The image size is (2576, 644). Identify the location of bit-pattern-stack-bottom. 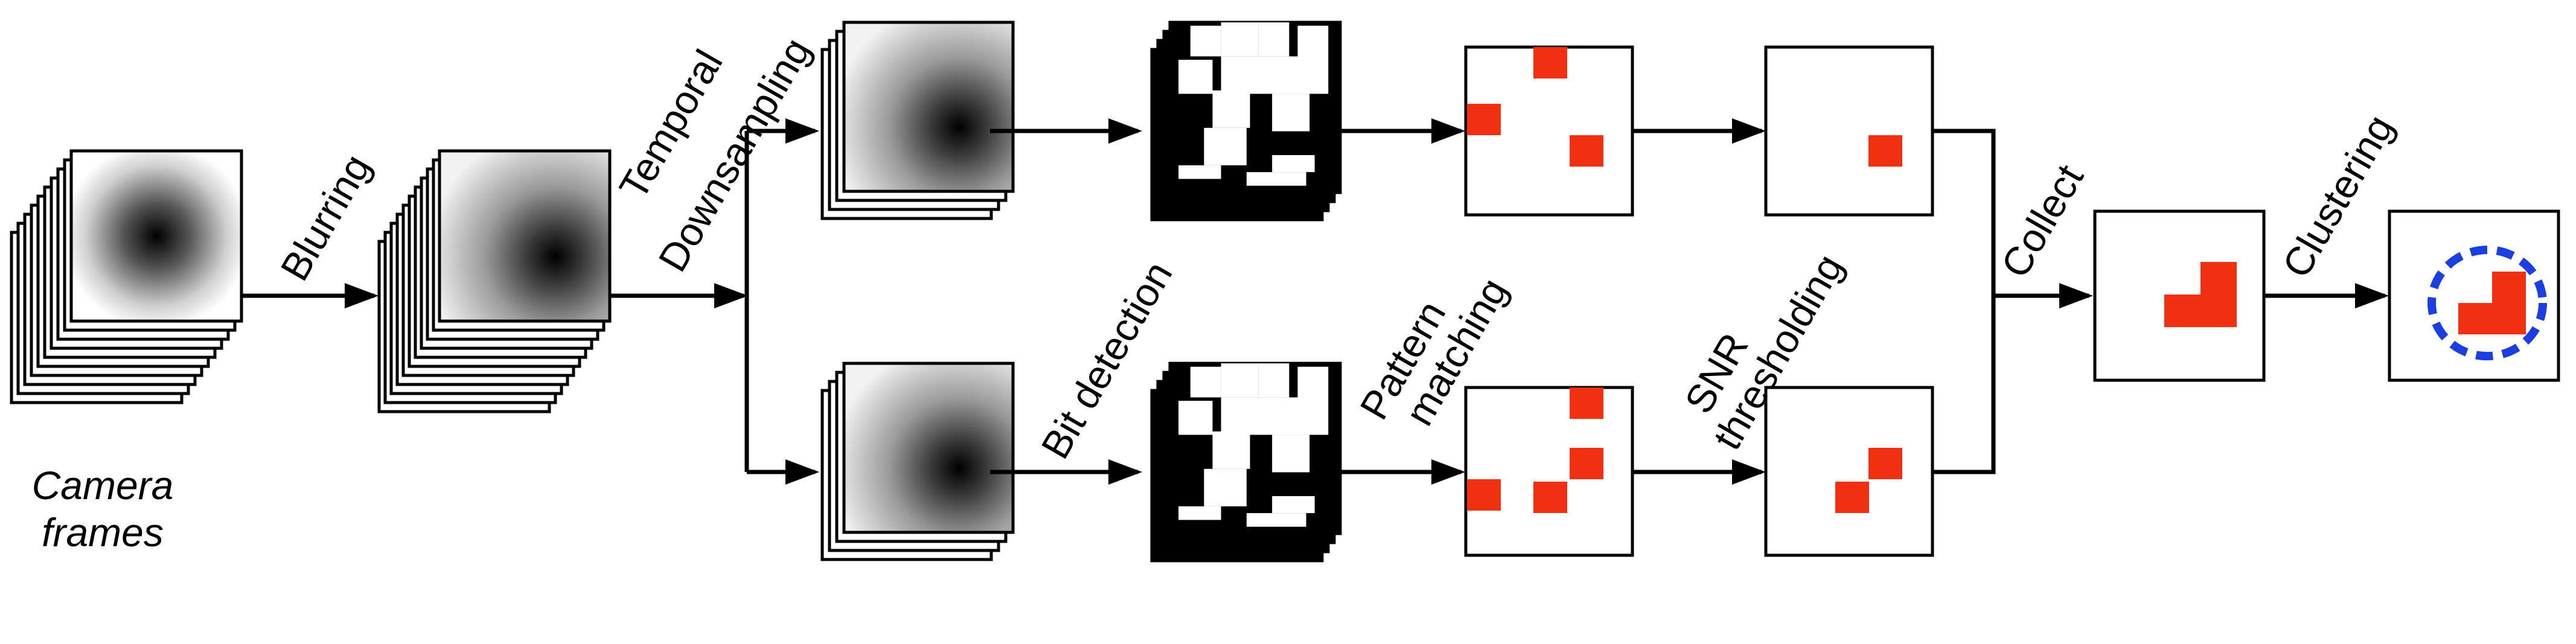
(1246, 462).